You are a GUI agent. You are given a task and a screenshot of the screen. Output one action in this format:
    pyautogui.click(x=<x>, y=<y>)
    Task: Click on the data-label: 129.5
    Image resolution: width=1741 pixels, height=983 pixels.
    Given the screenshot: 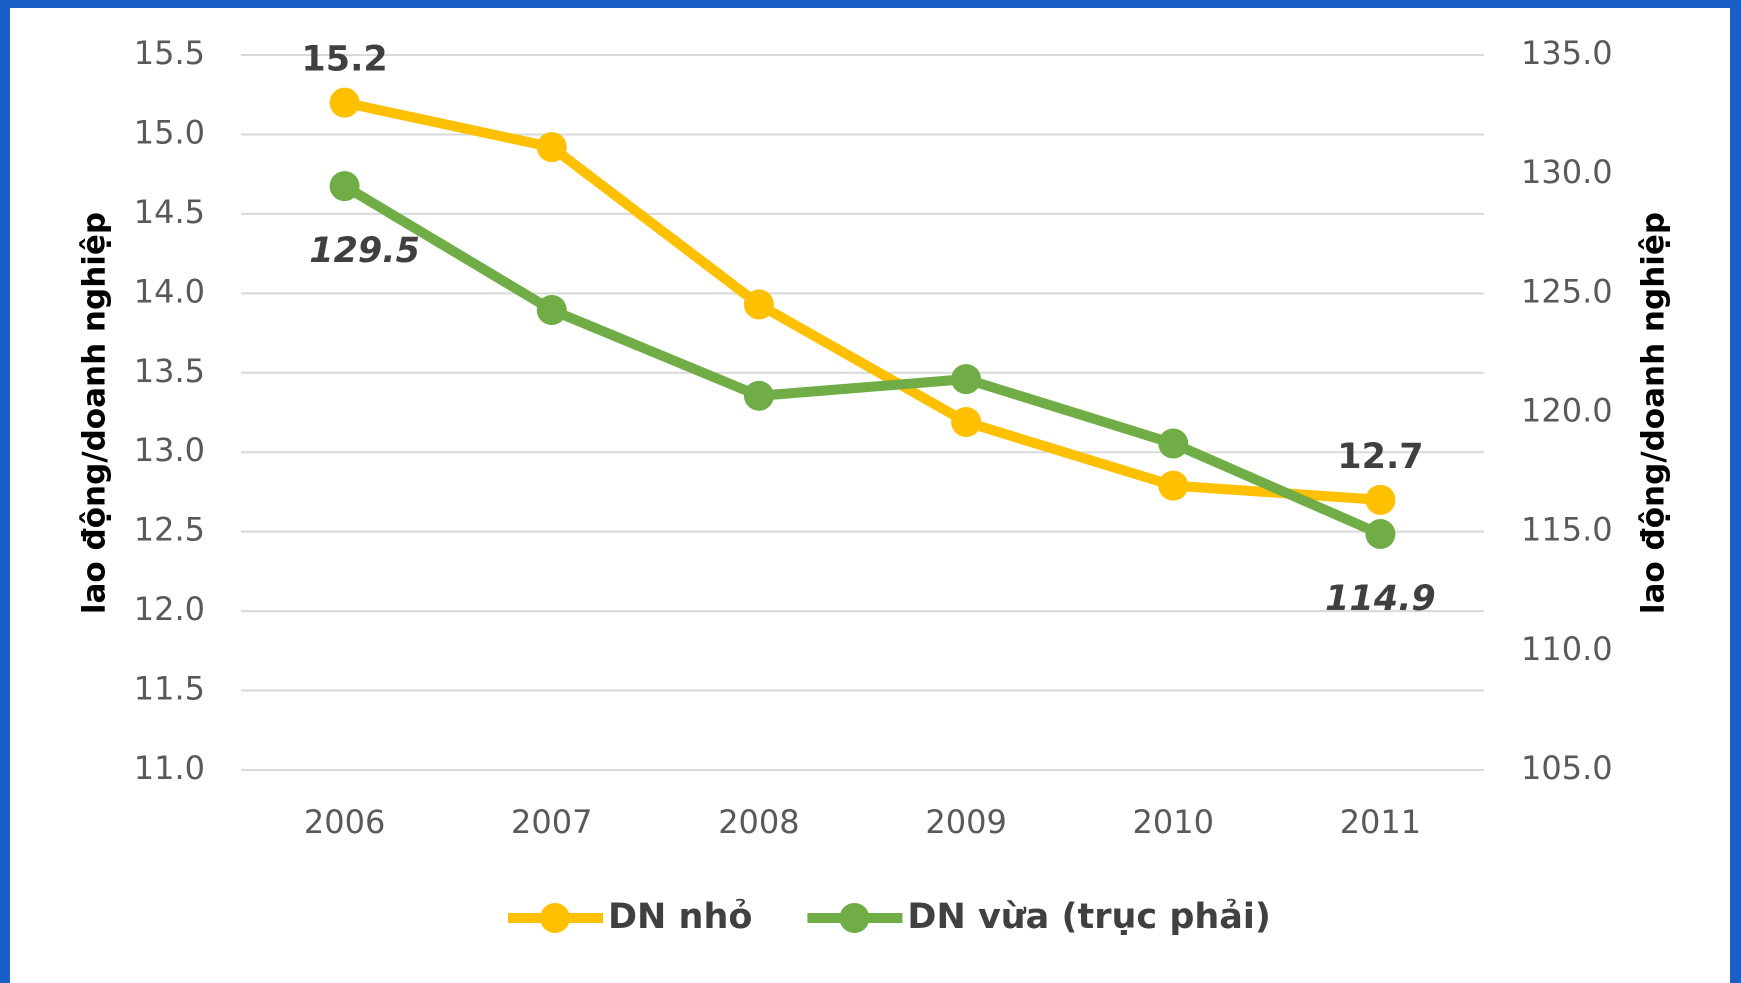 What is the action you would take?
    pyautogui.click(x=364, y=251)
    